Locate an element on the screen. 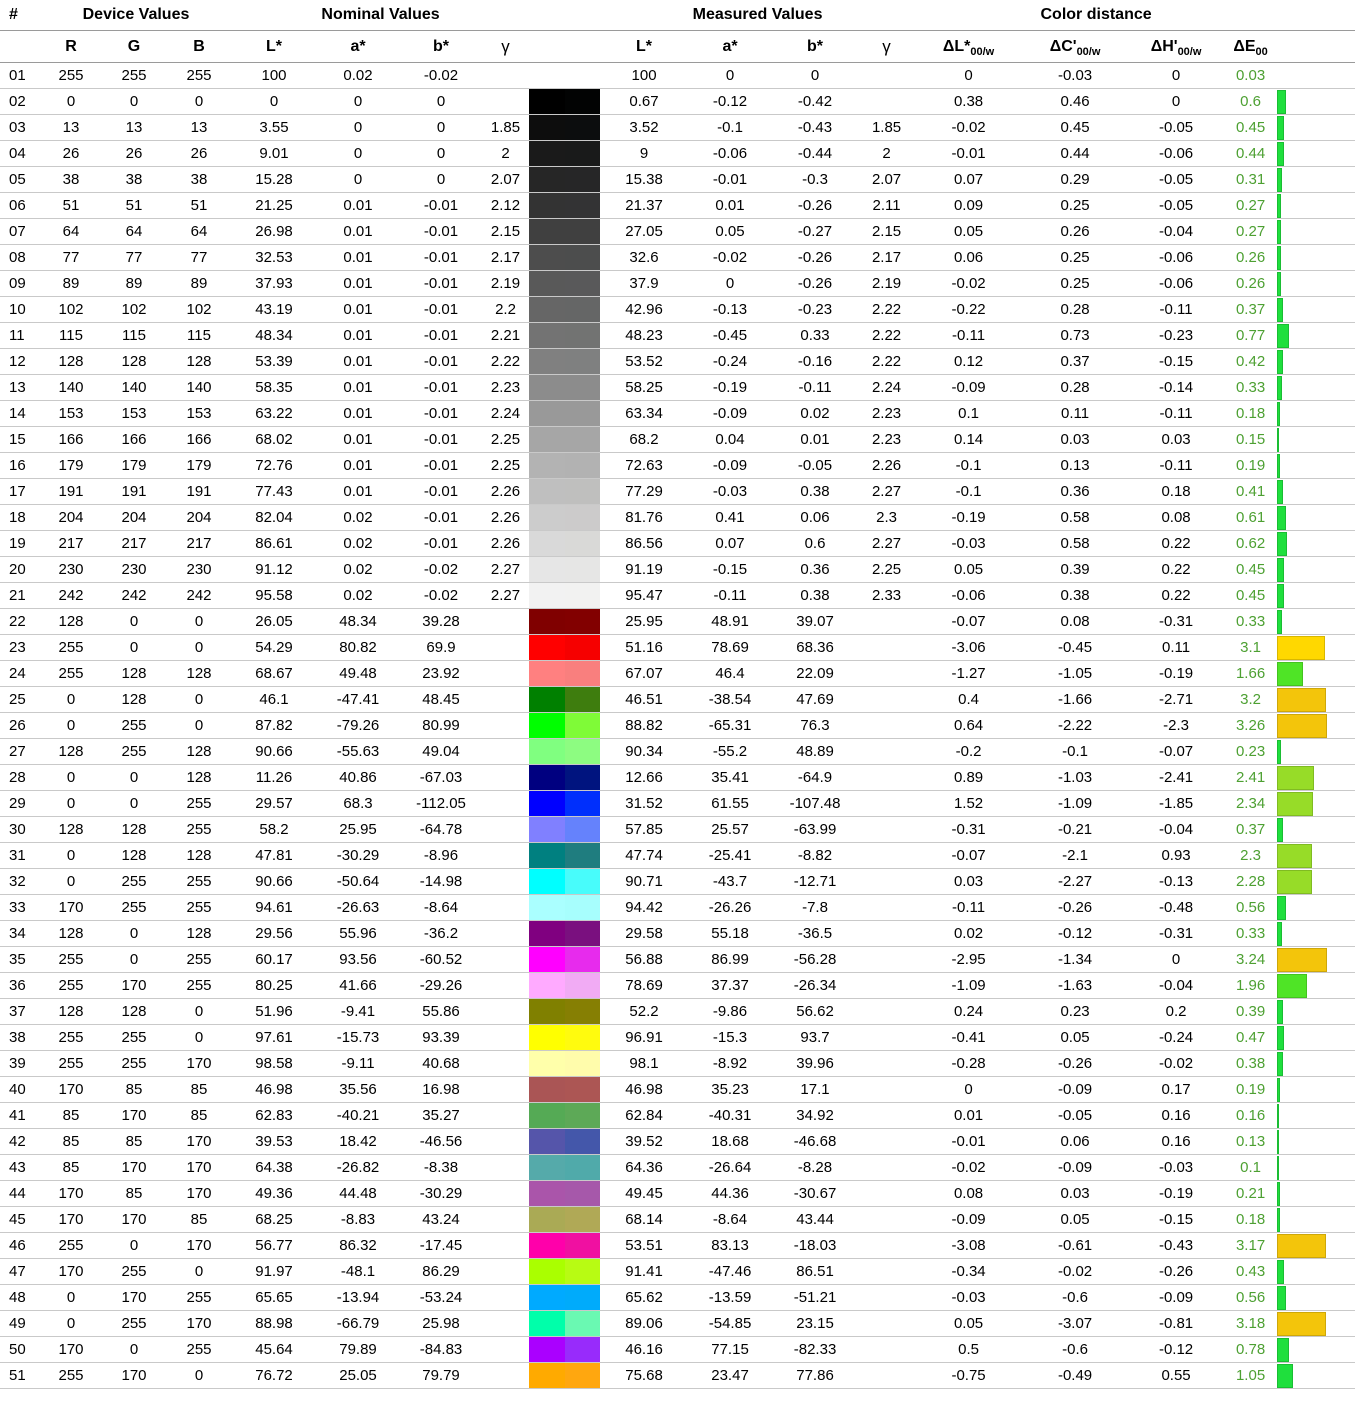 This screenshot has height=1424, width=1355. cell-delta-c: -2.27 is located at coordinates (1075, 881).